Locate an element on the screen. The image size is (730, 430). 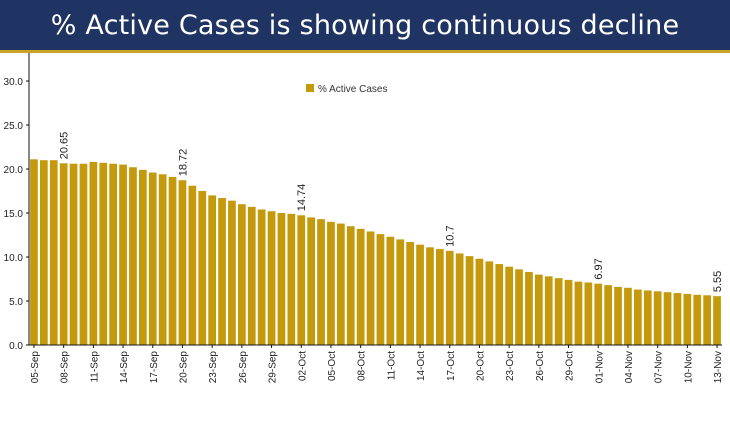
x-tick-label: 20-Oct is located at coordinates (480, 366).